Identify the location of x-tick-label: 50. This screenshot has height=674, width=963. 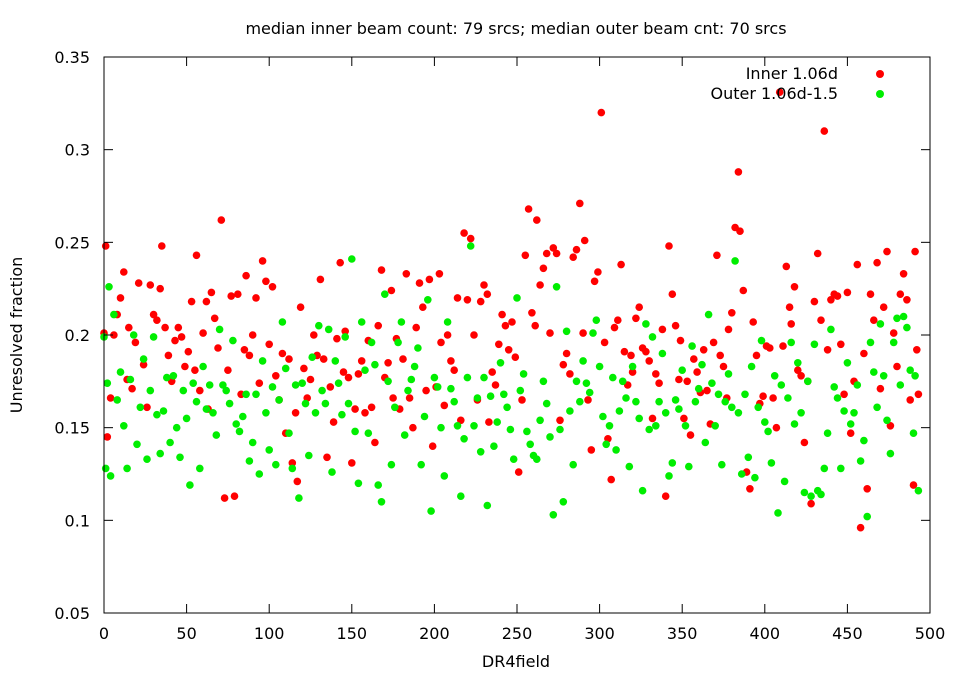
(186, 633).